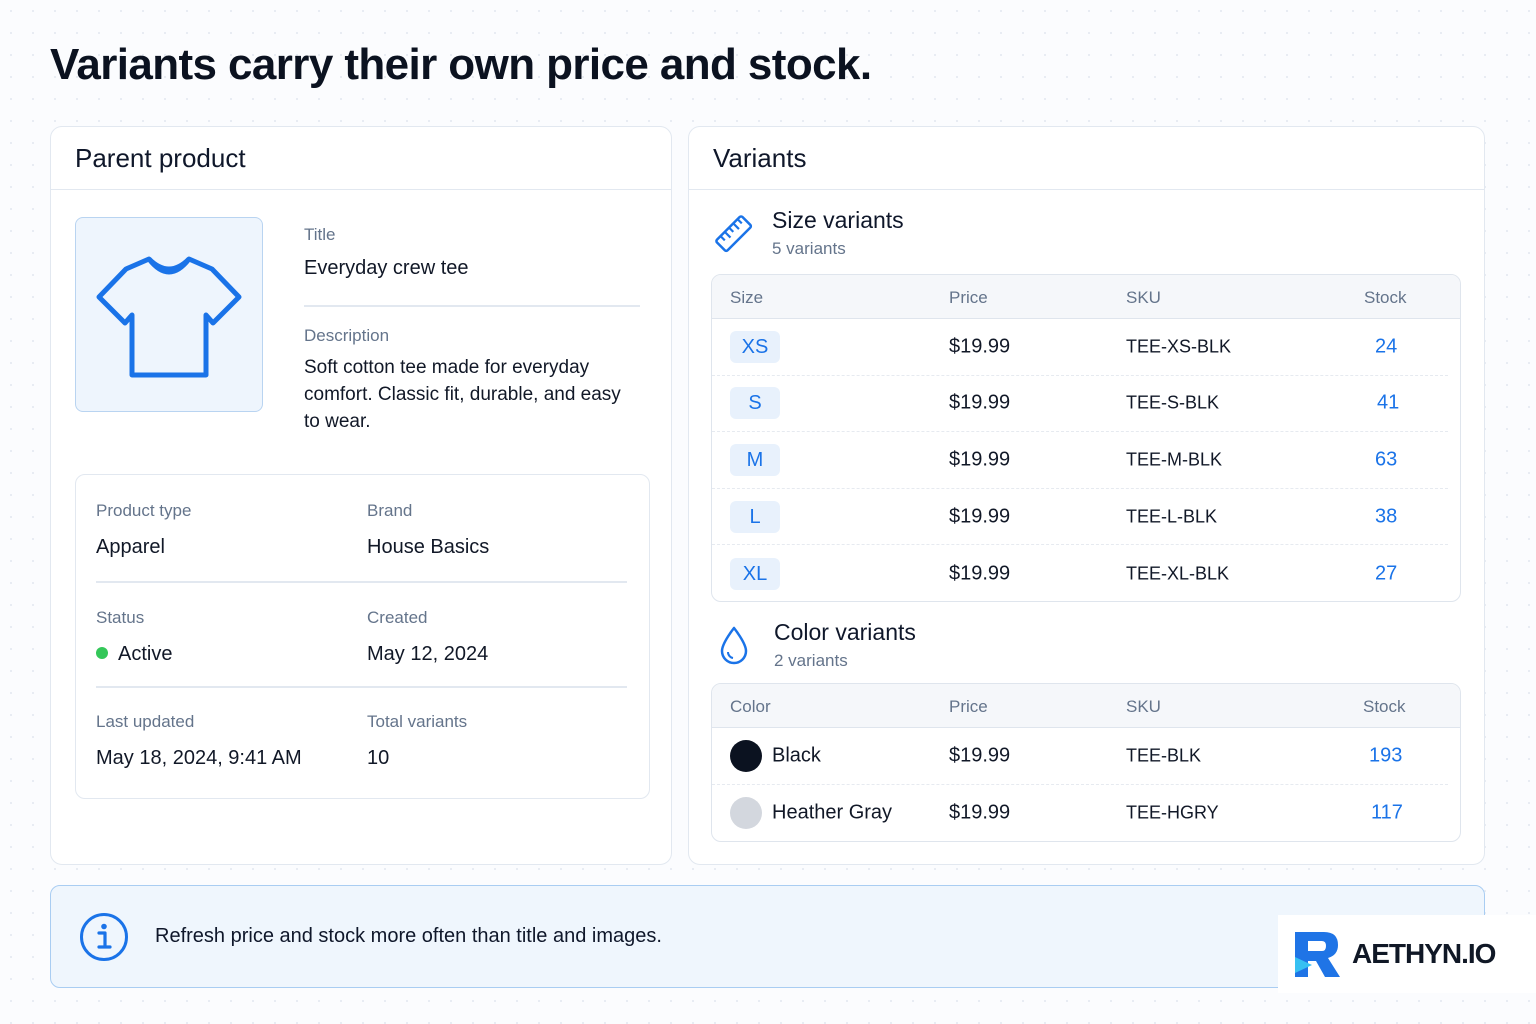 The width and height of the screenshot is (1536, 1024). I want to click on size-badge: S, so click(755, 403).